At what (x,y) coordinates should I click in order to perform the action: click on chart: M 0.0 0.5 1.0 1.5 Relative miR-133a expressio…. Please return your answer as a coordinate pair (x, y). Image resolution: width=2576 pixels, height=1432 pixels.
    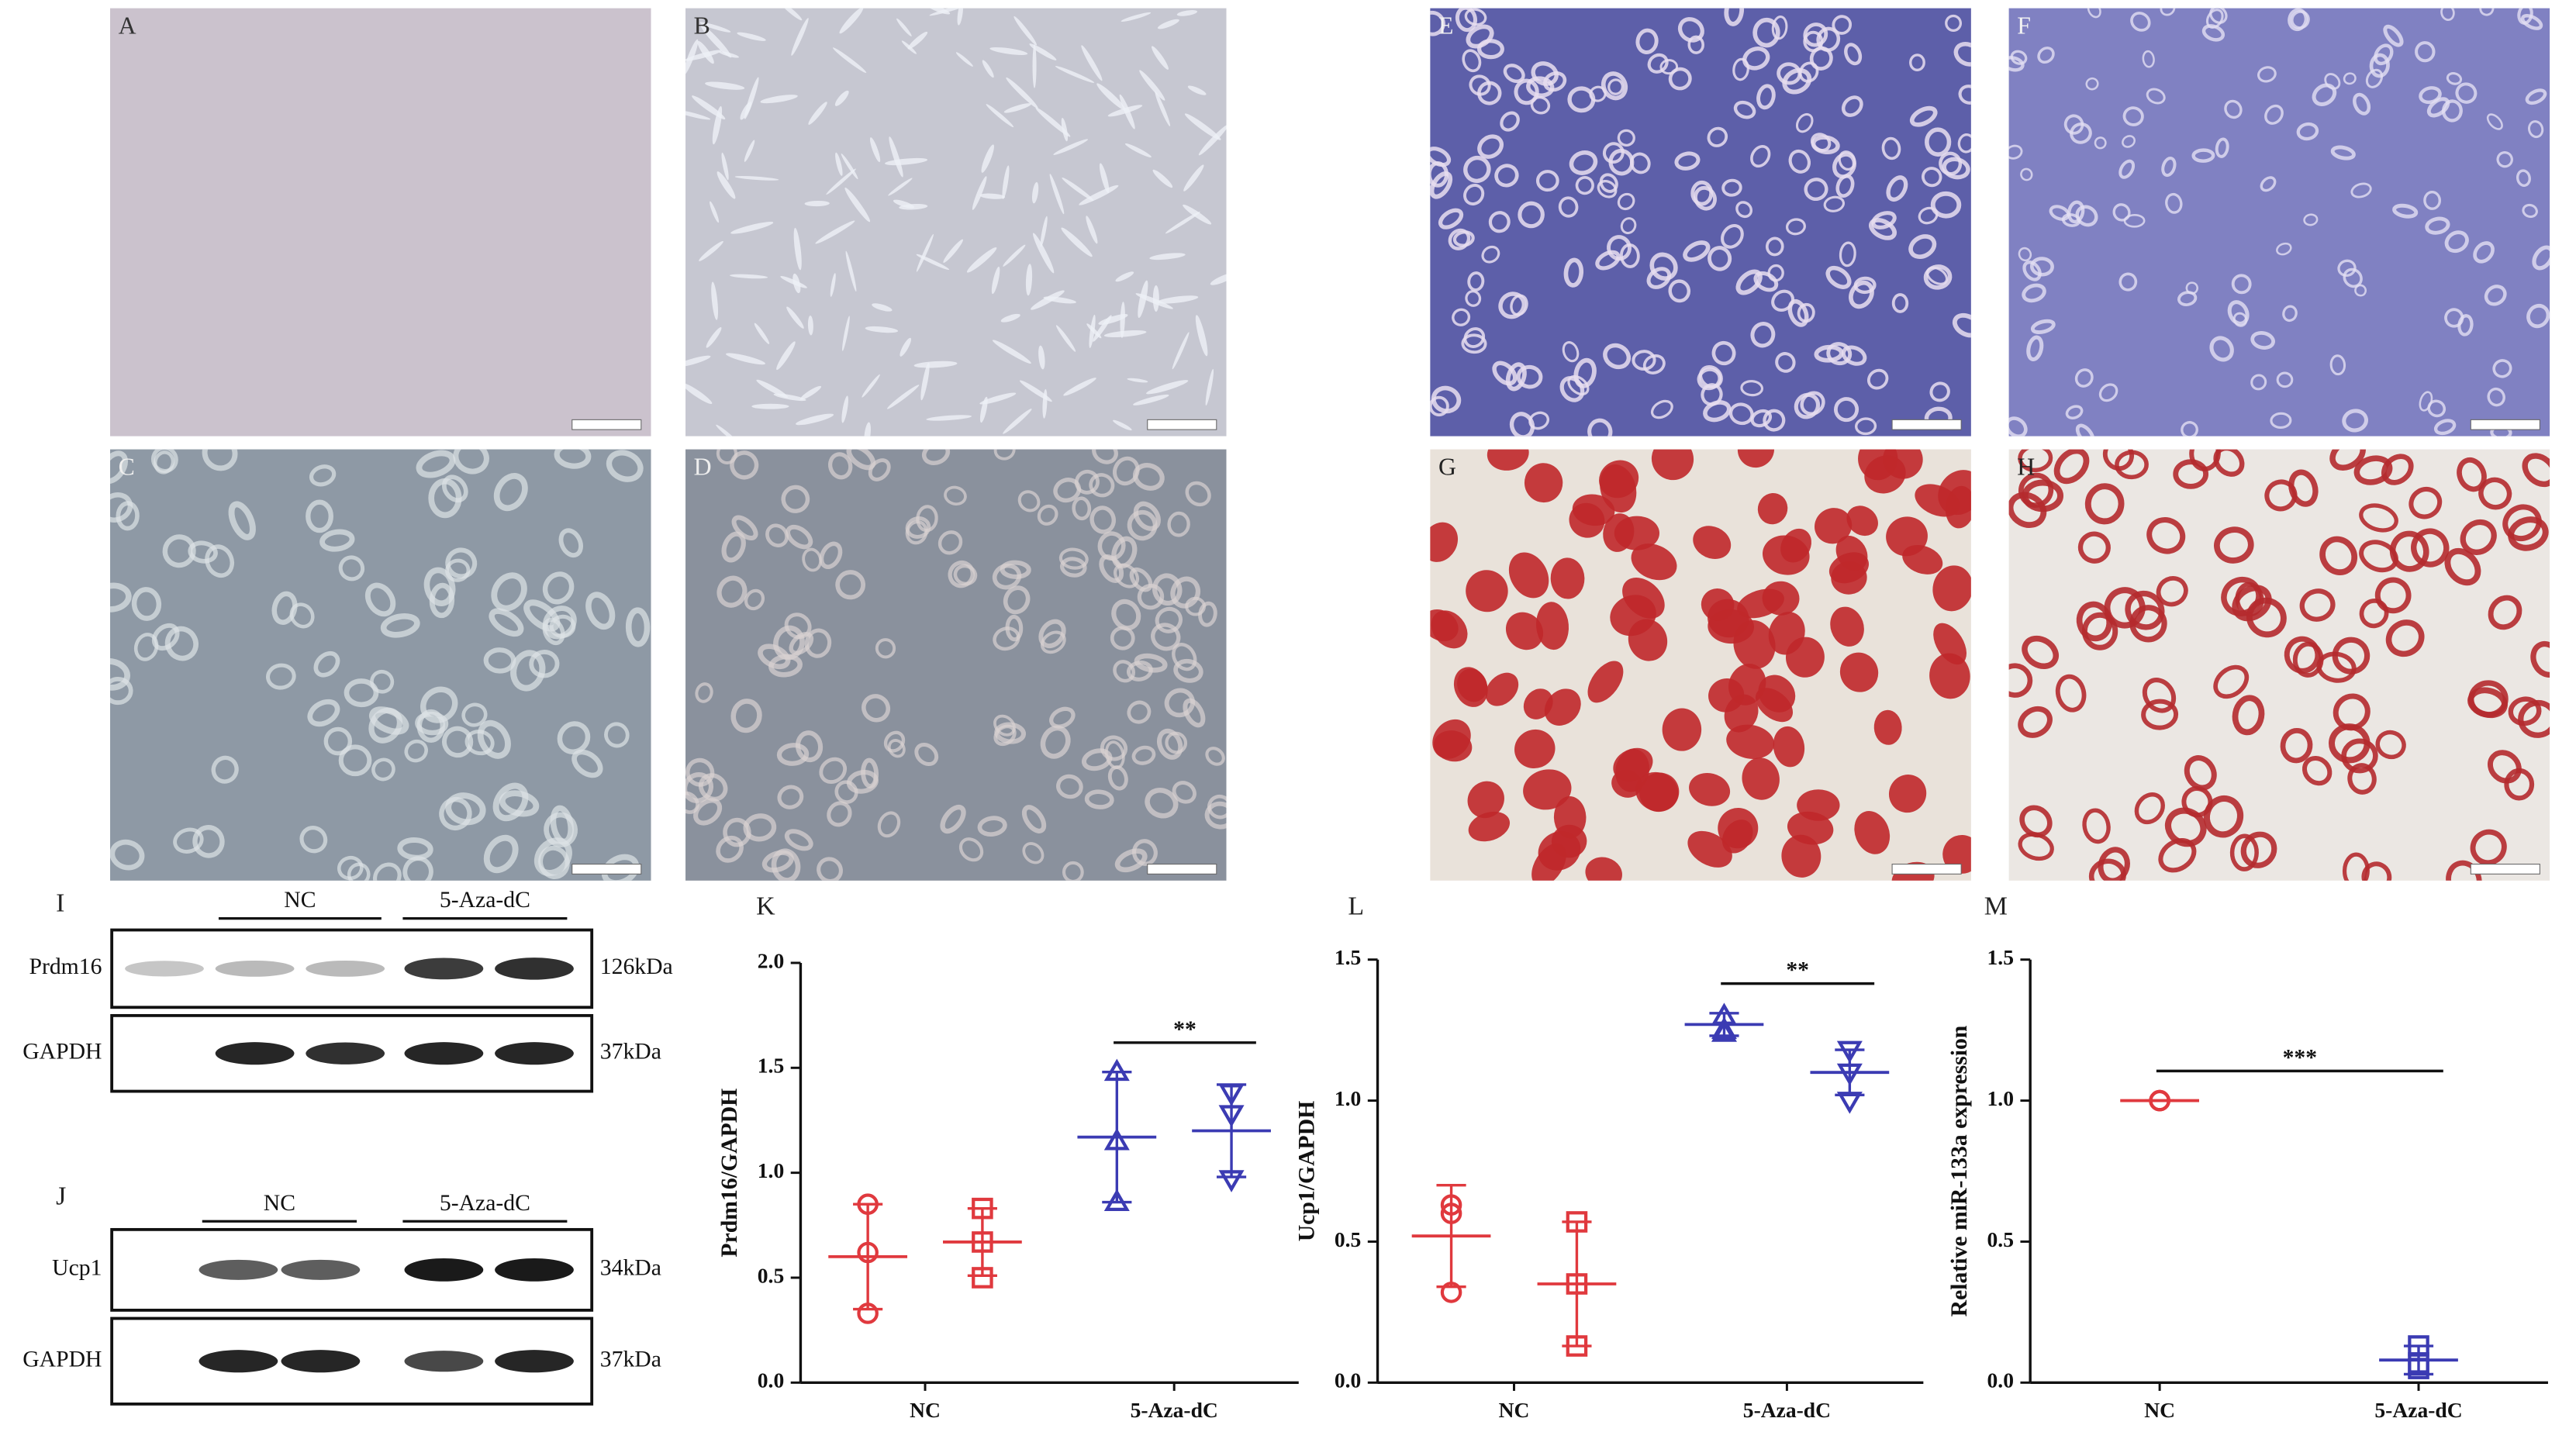
    Looking at the image, I should click on (2247, 1157).